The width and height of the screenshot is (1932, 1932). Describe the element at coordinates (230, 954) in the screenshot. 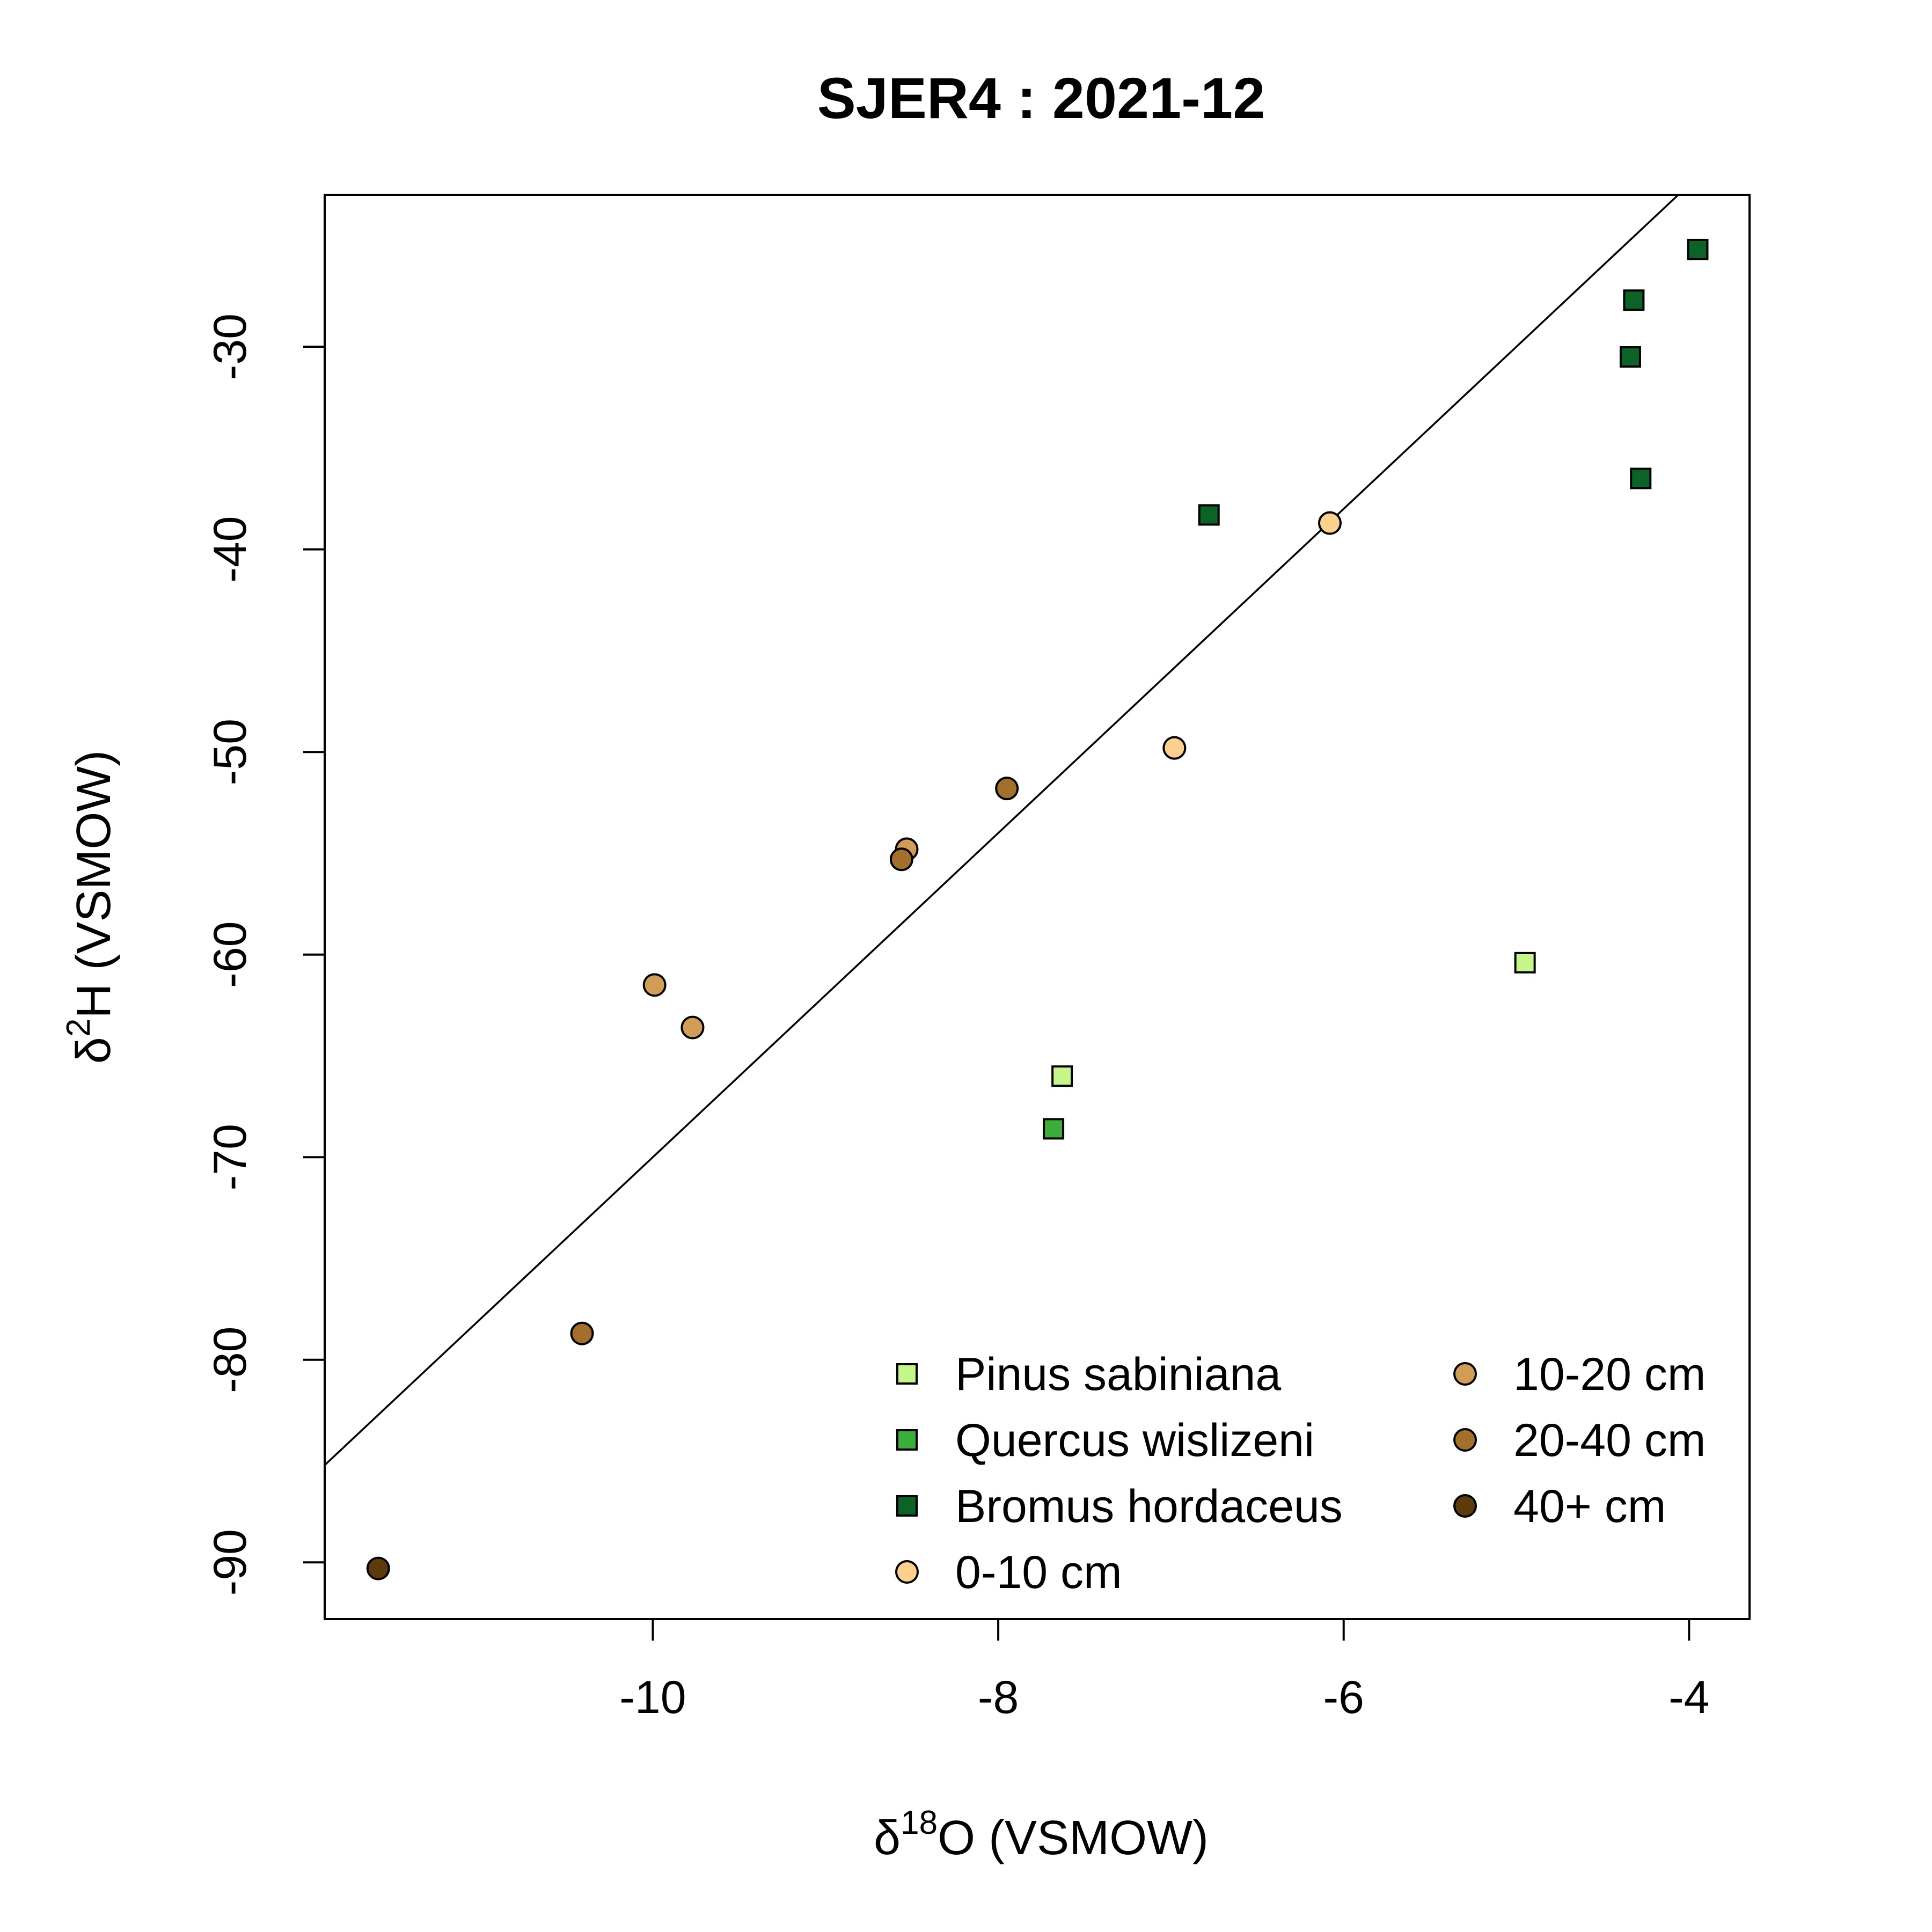

I see `y-tick-label: -60` at that location.